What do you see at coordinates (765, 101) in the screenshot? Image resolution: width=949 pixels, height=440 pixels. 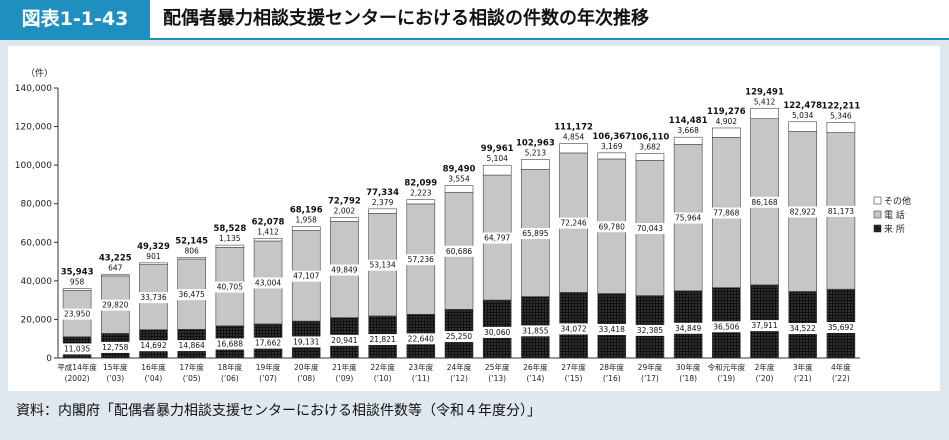 I see `data-label-other: 5,412` at bounding box center [765, 101].